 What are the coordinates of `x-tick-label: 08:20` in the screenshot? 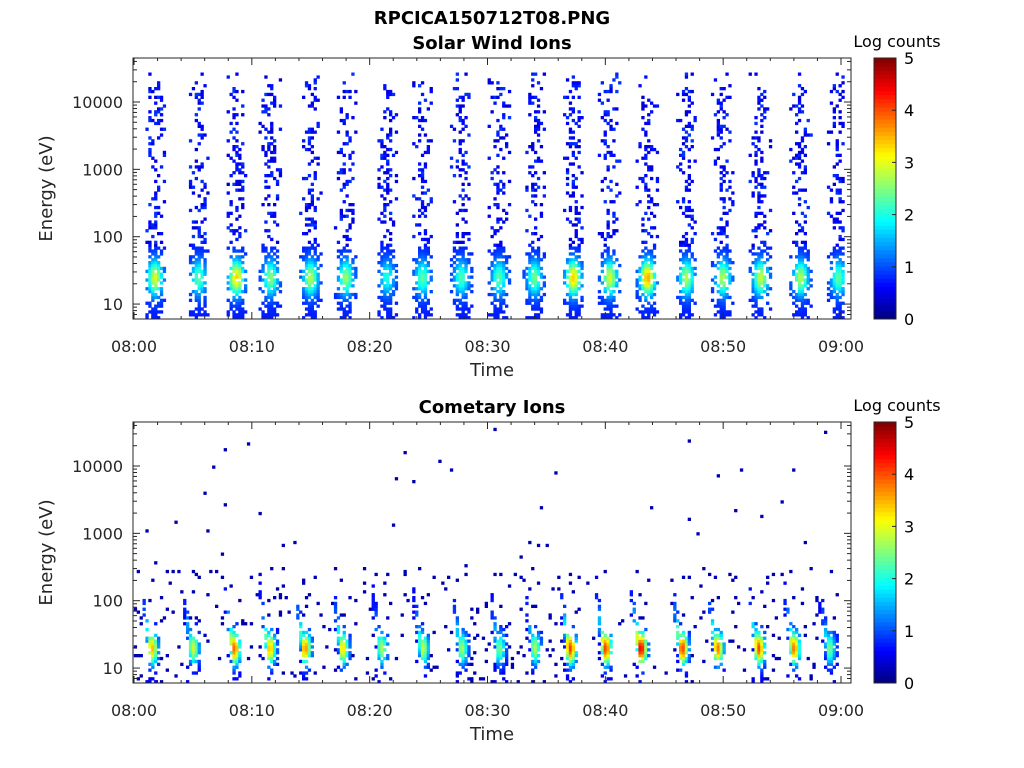 It's located at (370, 346).